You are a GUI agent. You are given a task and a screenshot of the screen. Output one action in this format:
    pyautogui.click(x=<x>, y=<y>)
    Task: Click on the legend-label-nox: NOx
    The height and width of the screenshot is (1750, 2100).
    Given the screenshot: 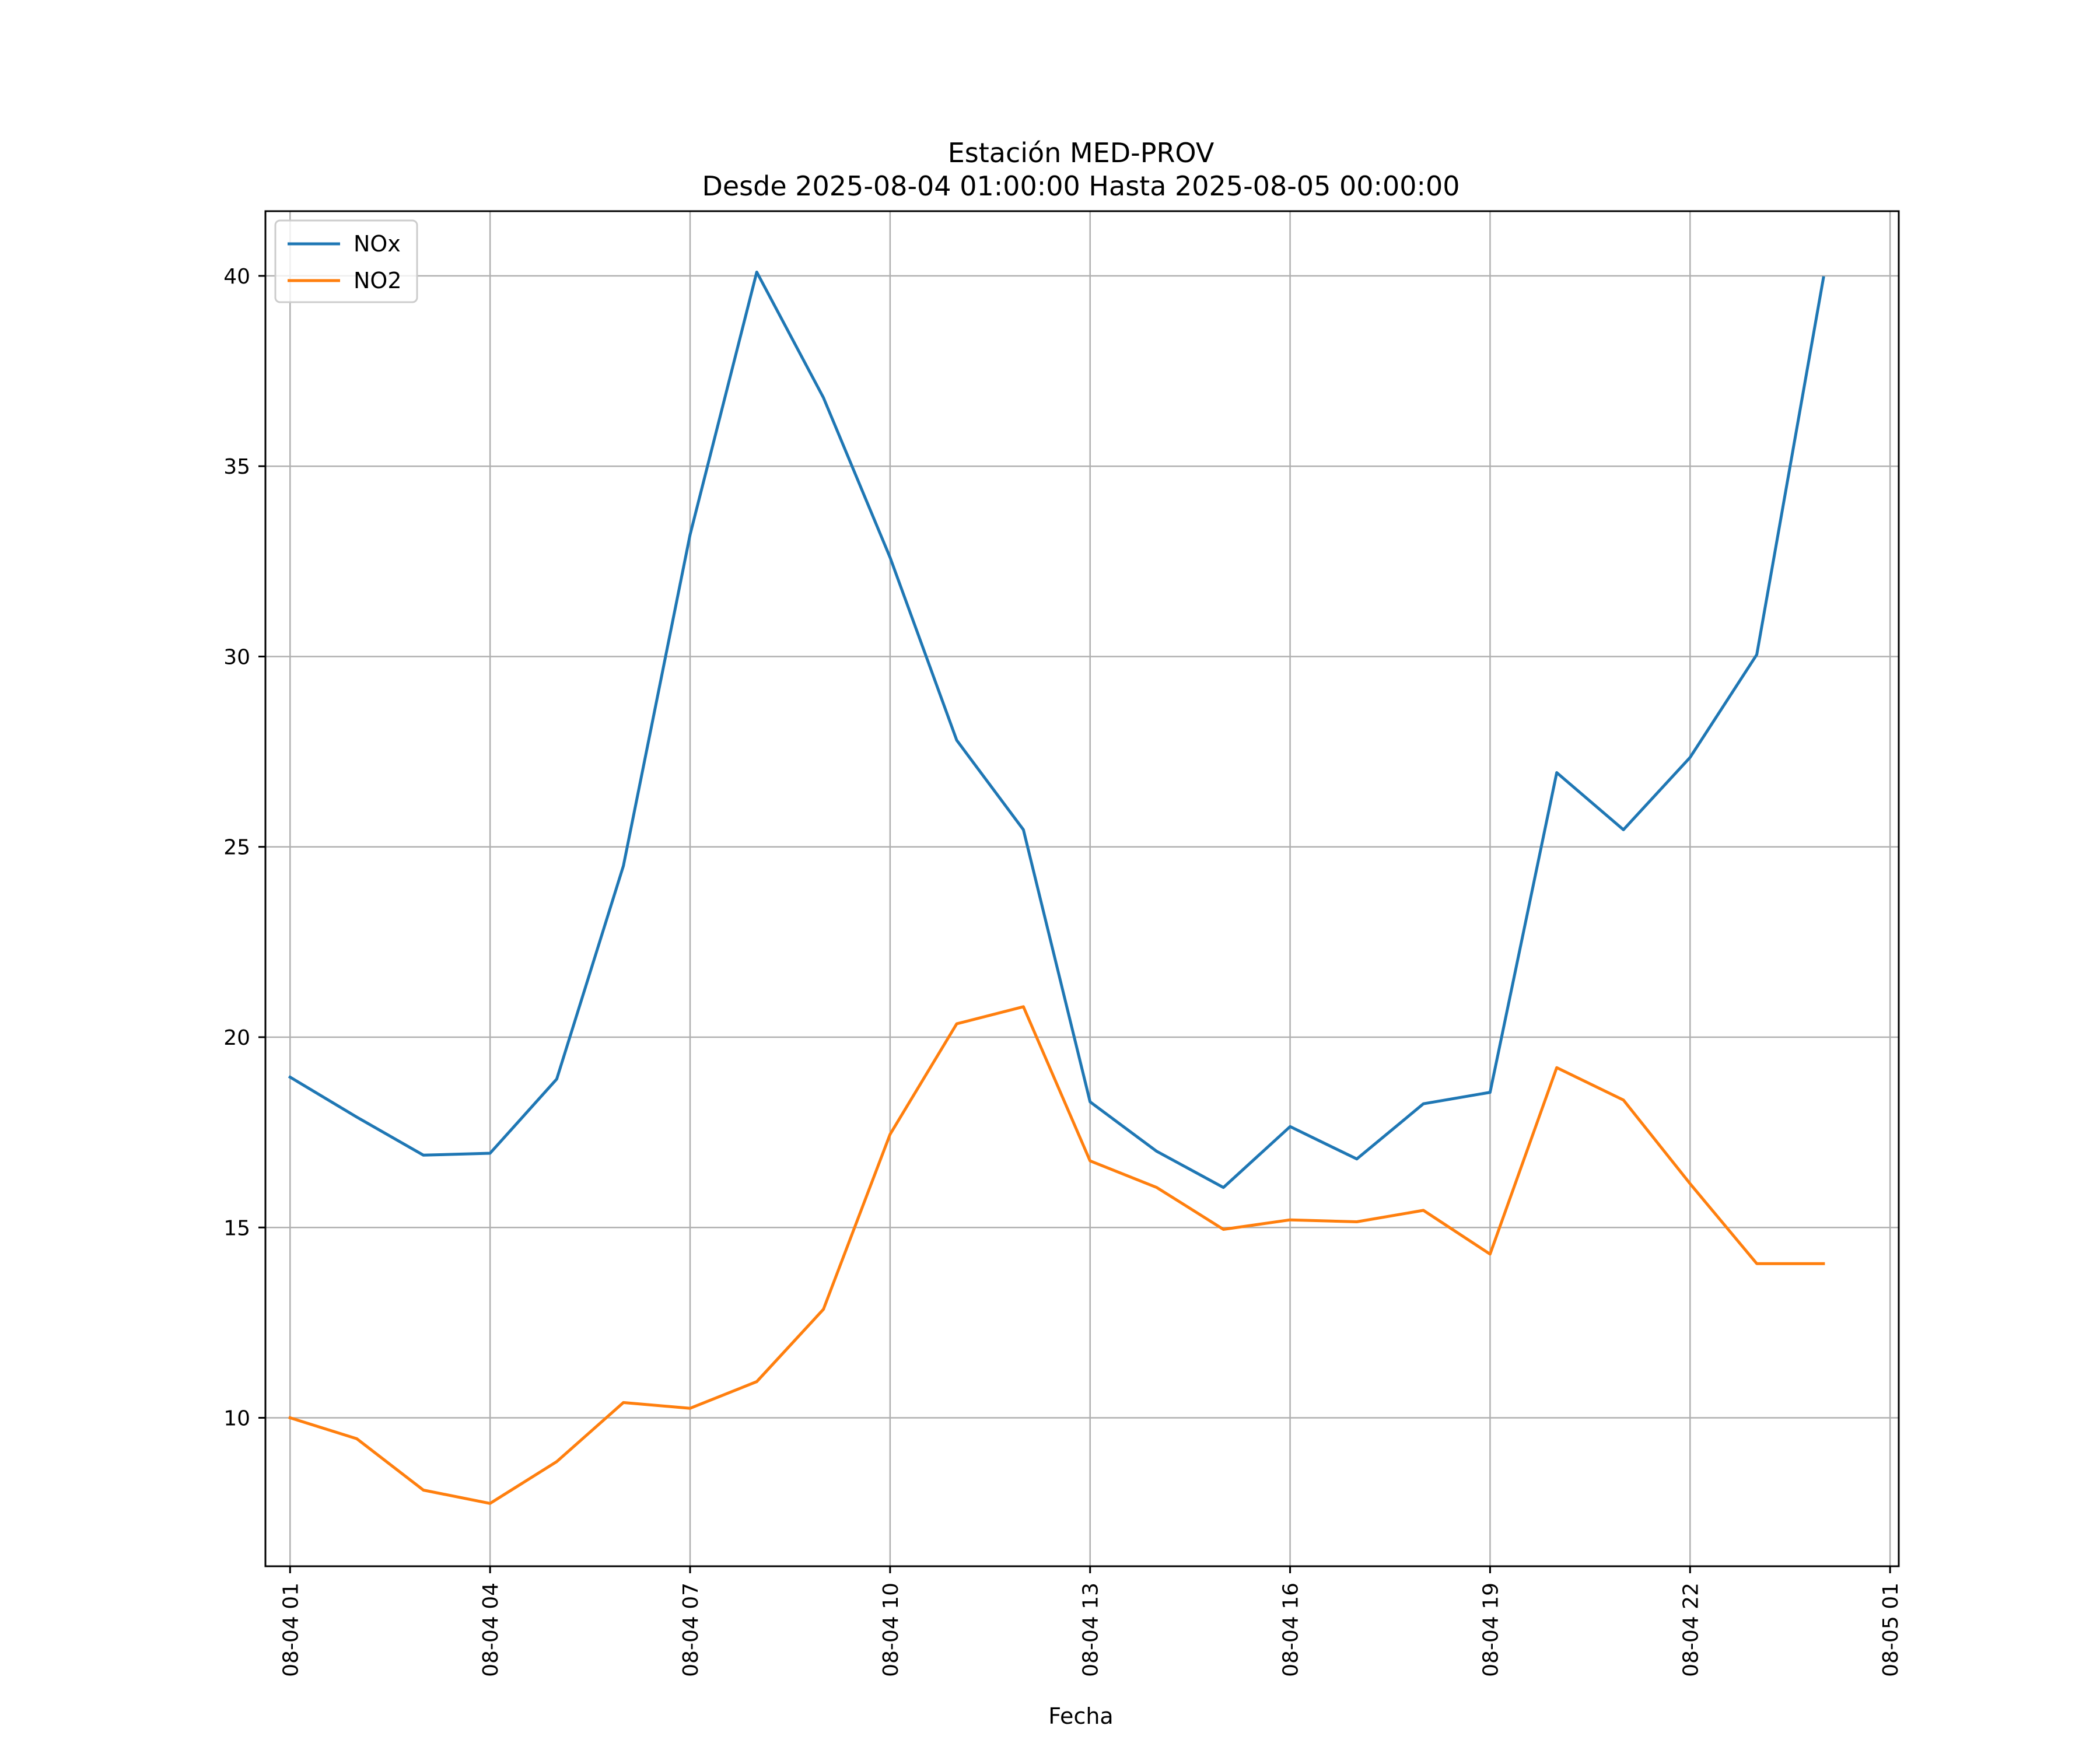 What is the action you would take?
    pyautogui.click(x=377, y=244)
    